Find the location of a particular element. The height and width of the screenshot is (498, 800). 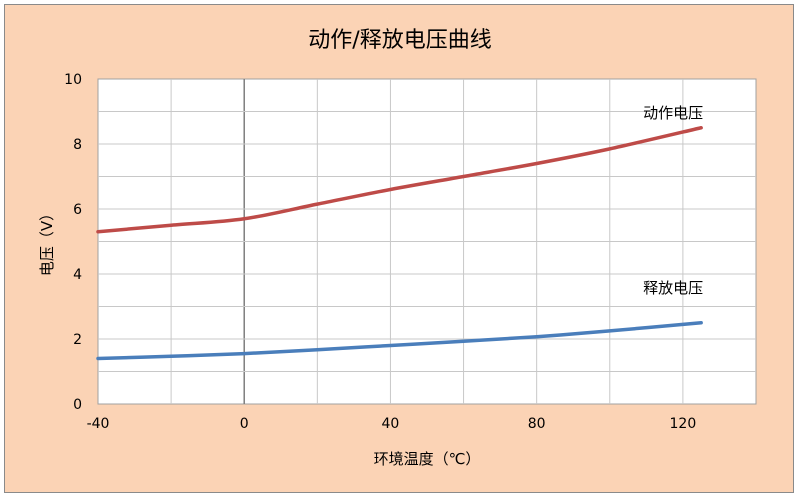

chart-title: 动作/释放电压曲线 is located at coordinates (399, 40).